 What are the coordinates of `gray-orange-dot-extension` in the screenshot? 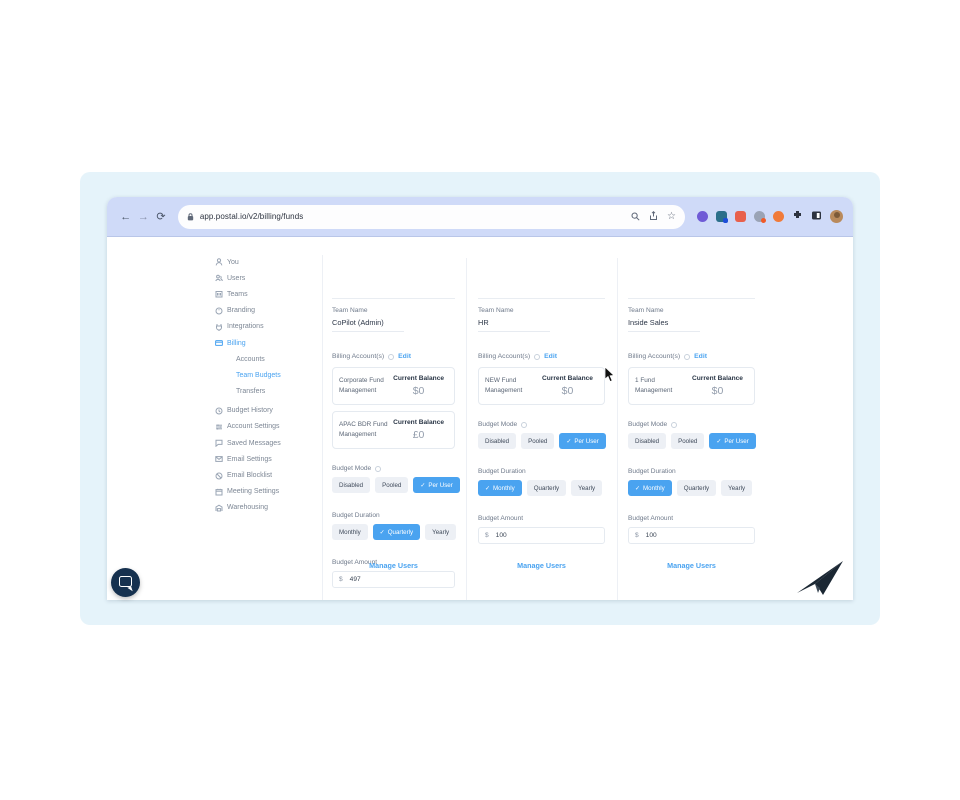 It's located at (760, 217).